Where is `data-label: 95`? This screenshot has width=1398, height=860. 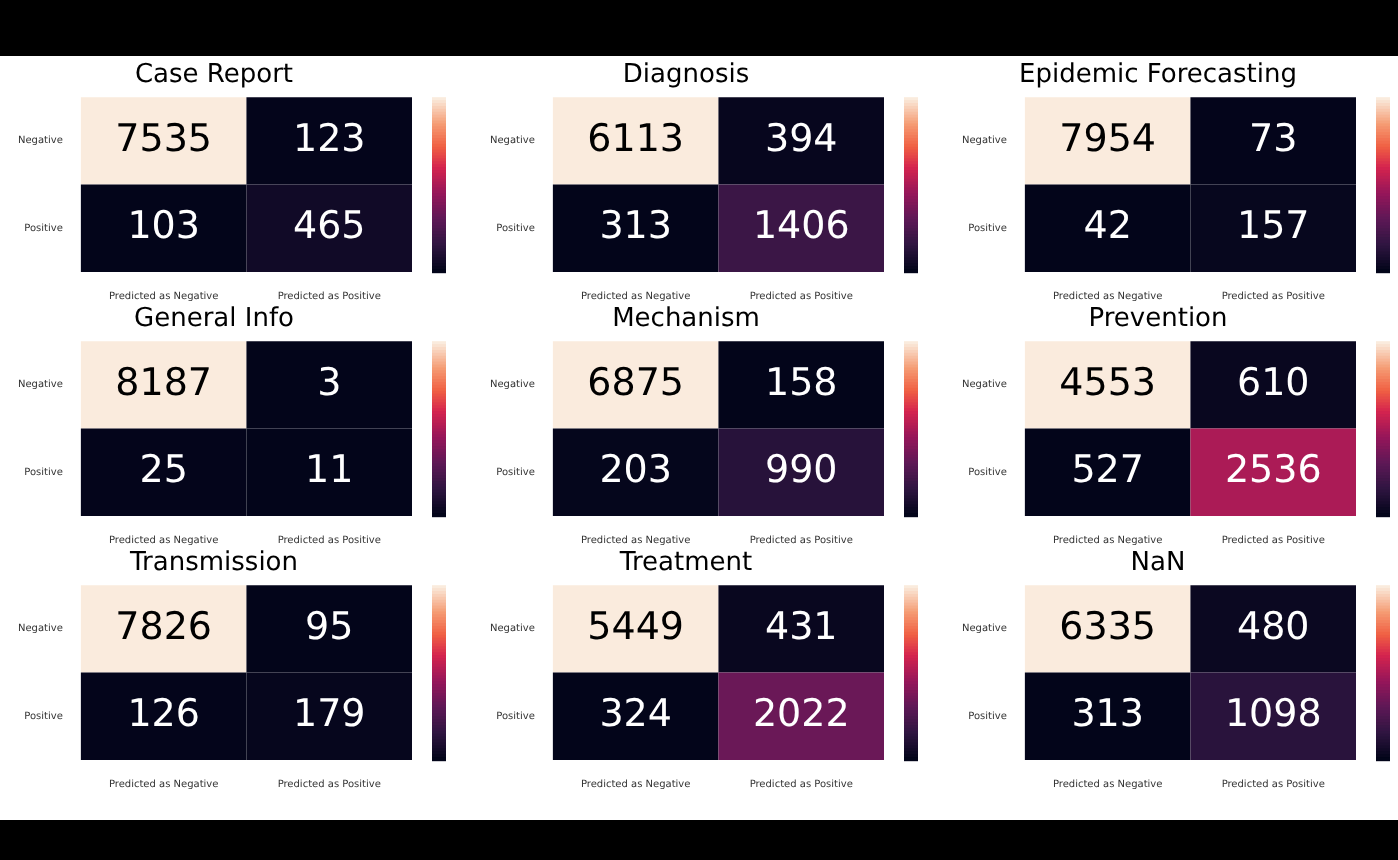 data-label: 95 is located at coordinates (329, 626).